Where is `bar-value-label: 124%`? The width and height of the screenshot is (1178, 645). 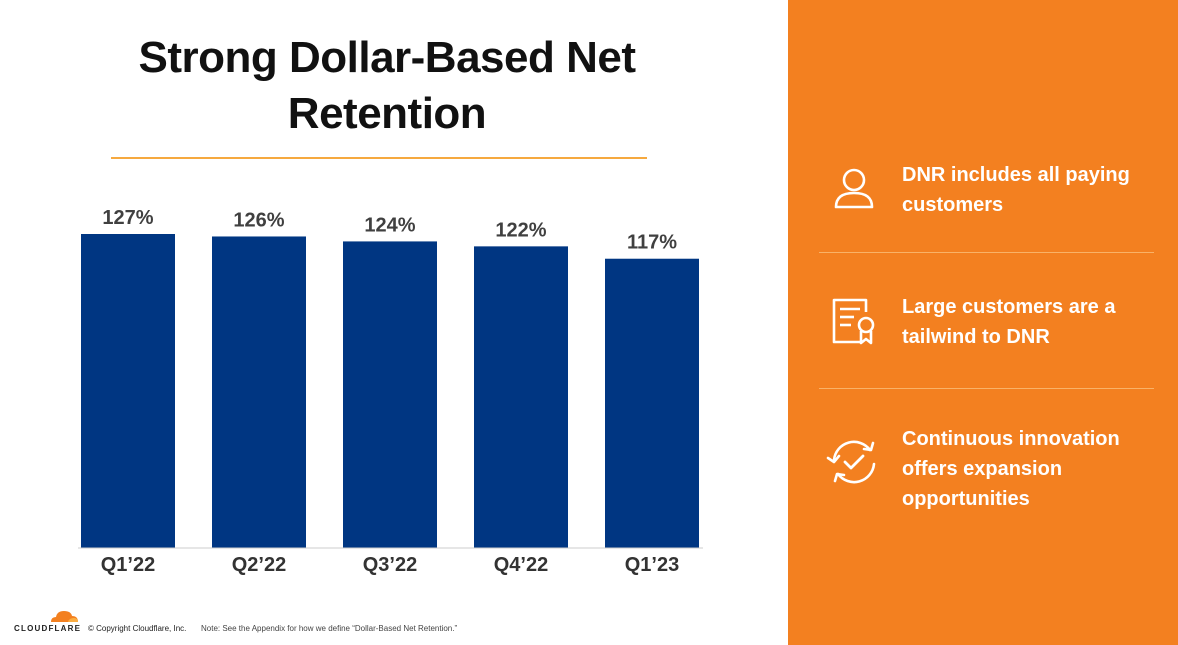
bar-value-label: 124% is located at coordinates (389, 225).